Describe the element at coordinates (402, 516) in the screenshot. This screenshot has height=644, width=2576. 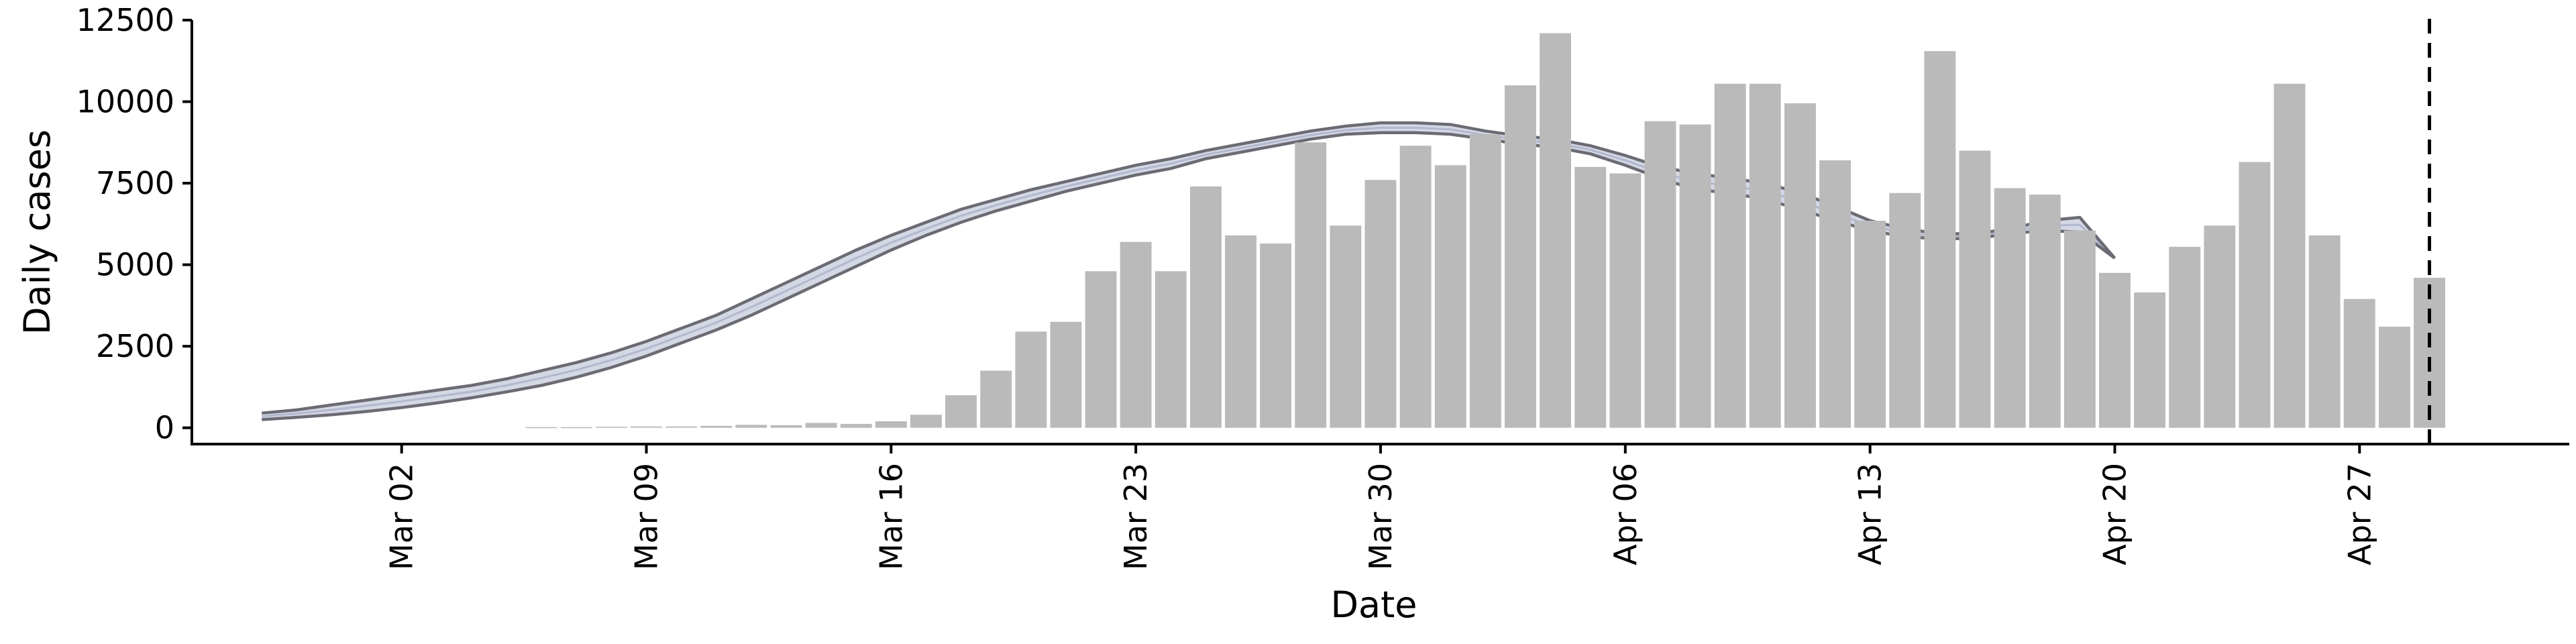
I see `x-tick-label: Mar 02` at that location.